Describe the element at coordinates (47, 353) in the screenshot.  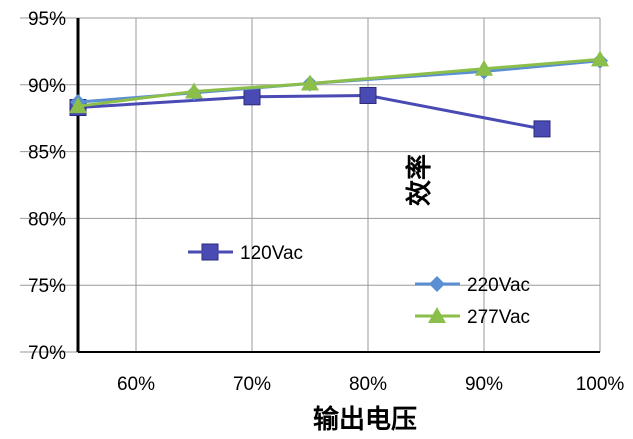
I see `y-tick-label: 70%` at that location.